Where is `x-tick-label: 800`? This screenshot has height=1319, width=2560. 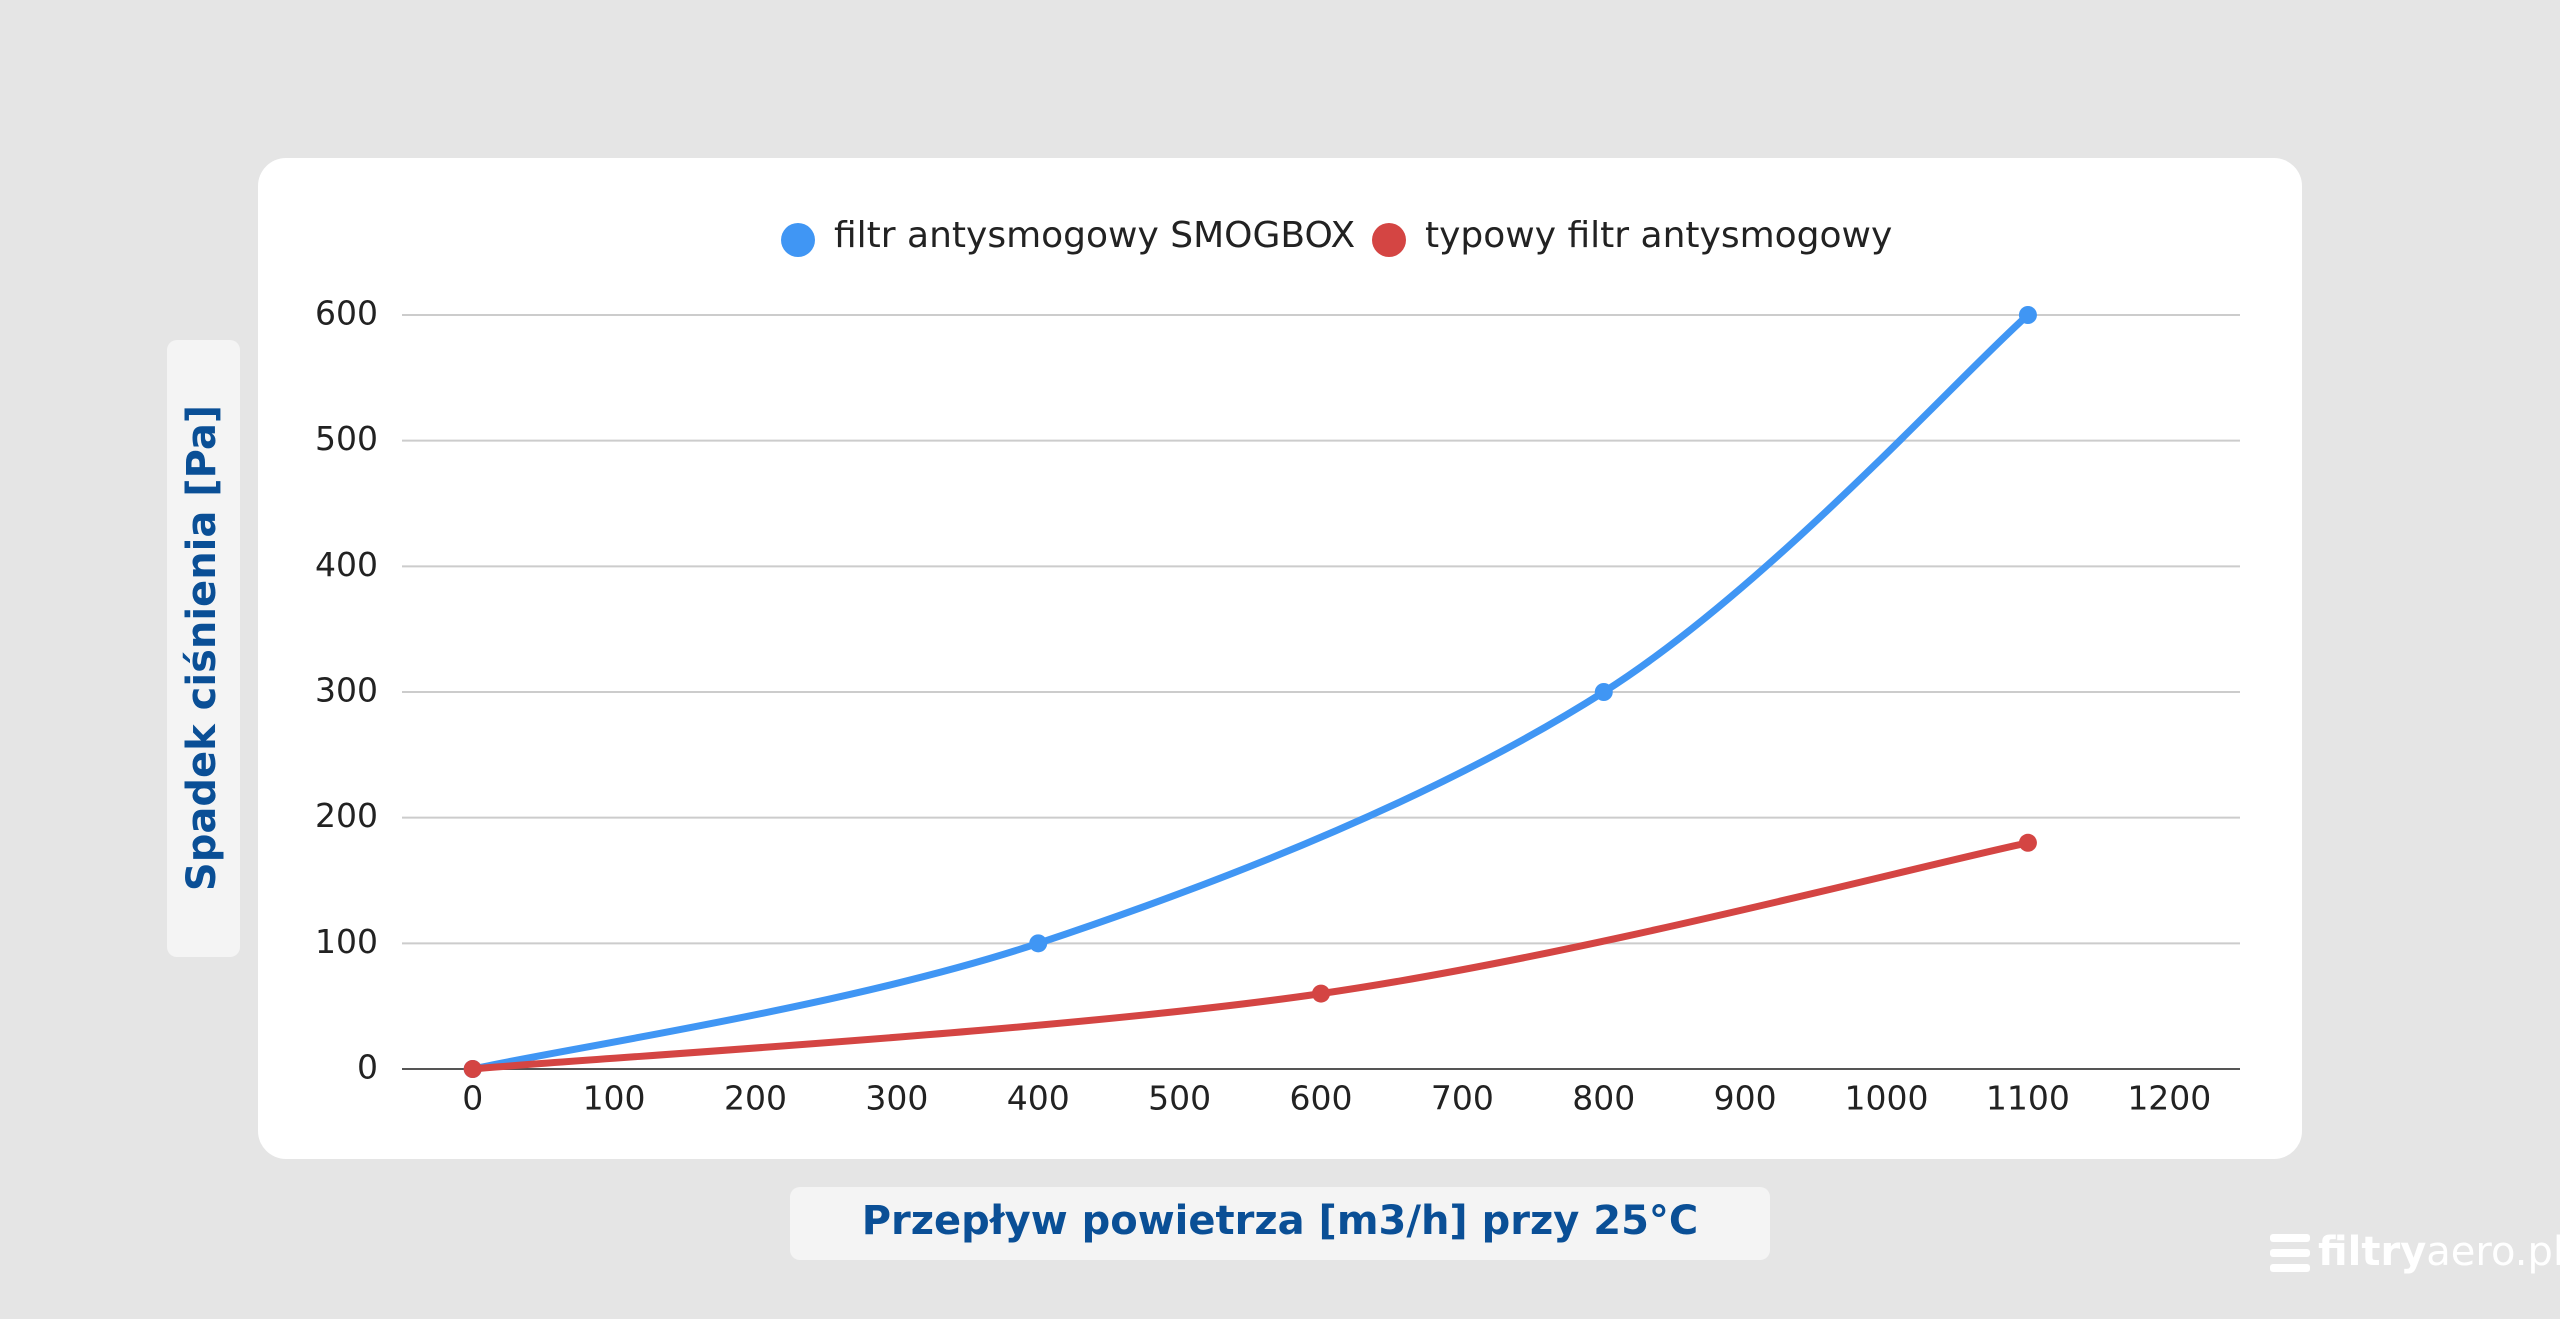 x-tick-label: 800 is located at coordinates (1603, 1098).